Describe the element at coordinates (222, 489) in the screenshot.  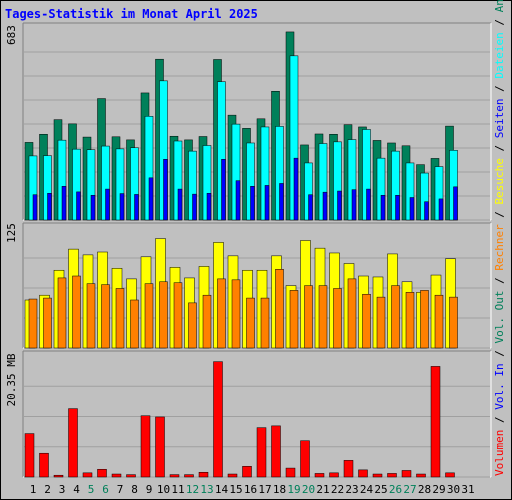
I see `x-tick-label-day-14: 14` at that location.